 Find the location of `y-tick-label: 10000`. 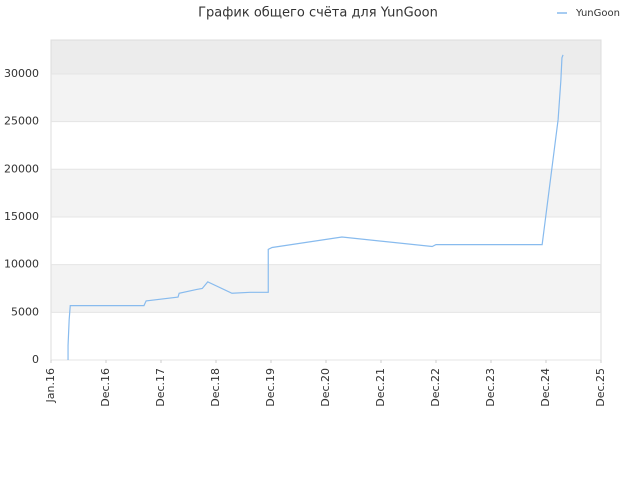

y-tick-label: 10000 is located at coordinates (21, 264).